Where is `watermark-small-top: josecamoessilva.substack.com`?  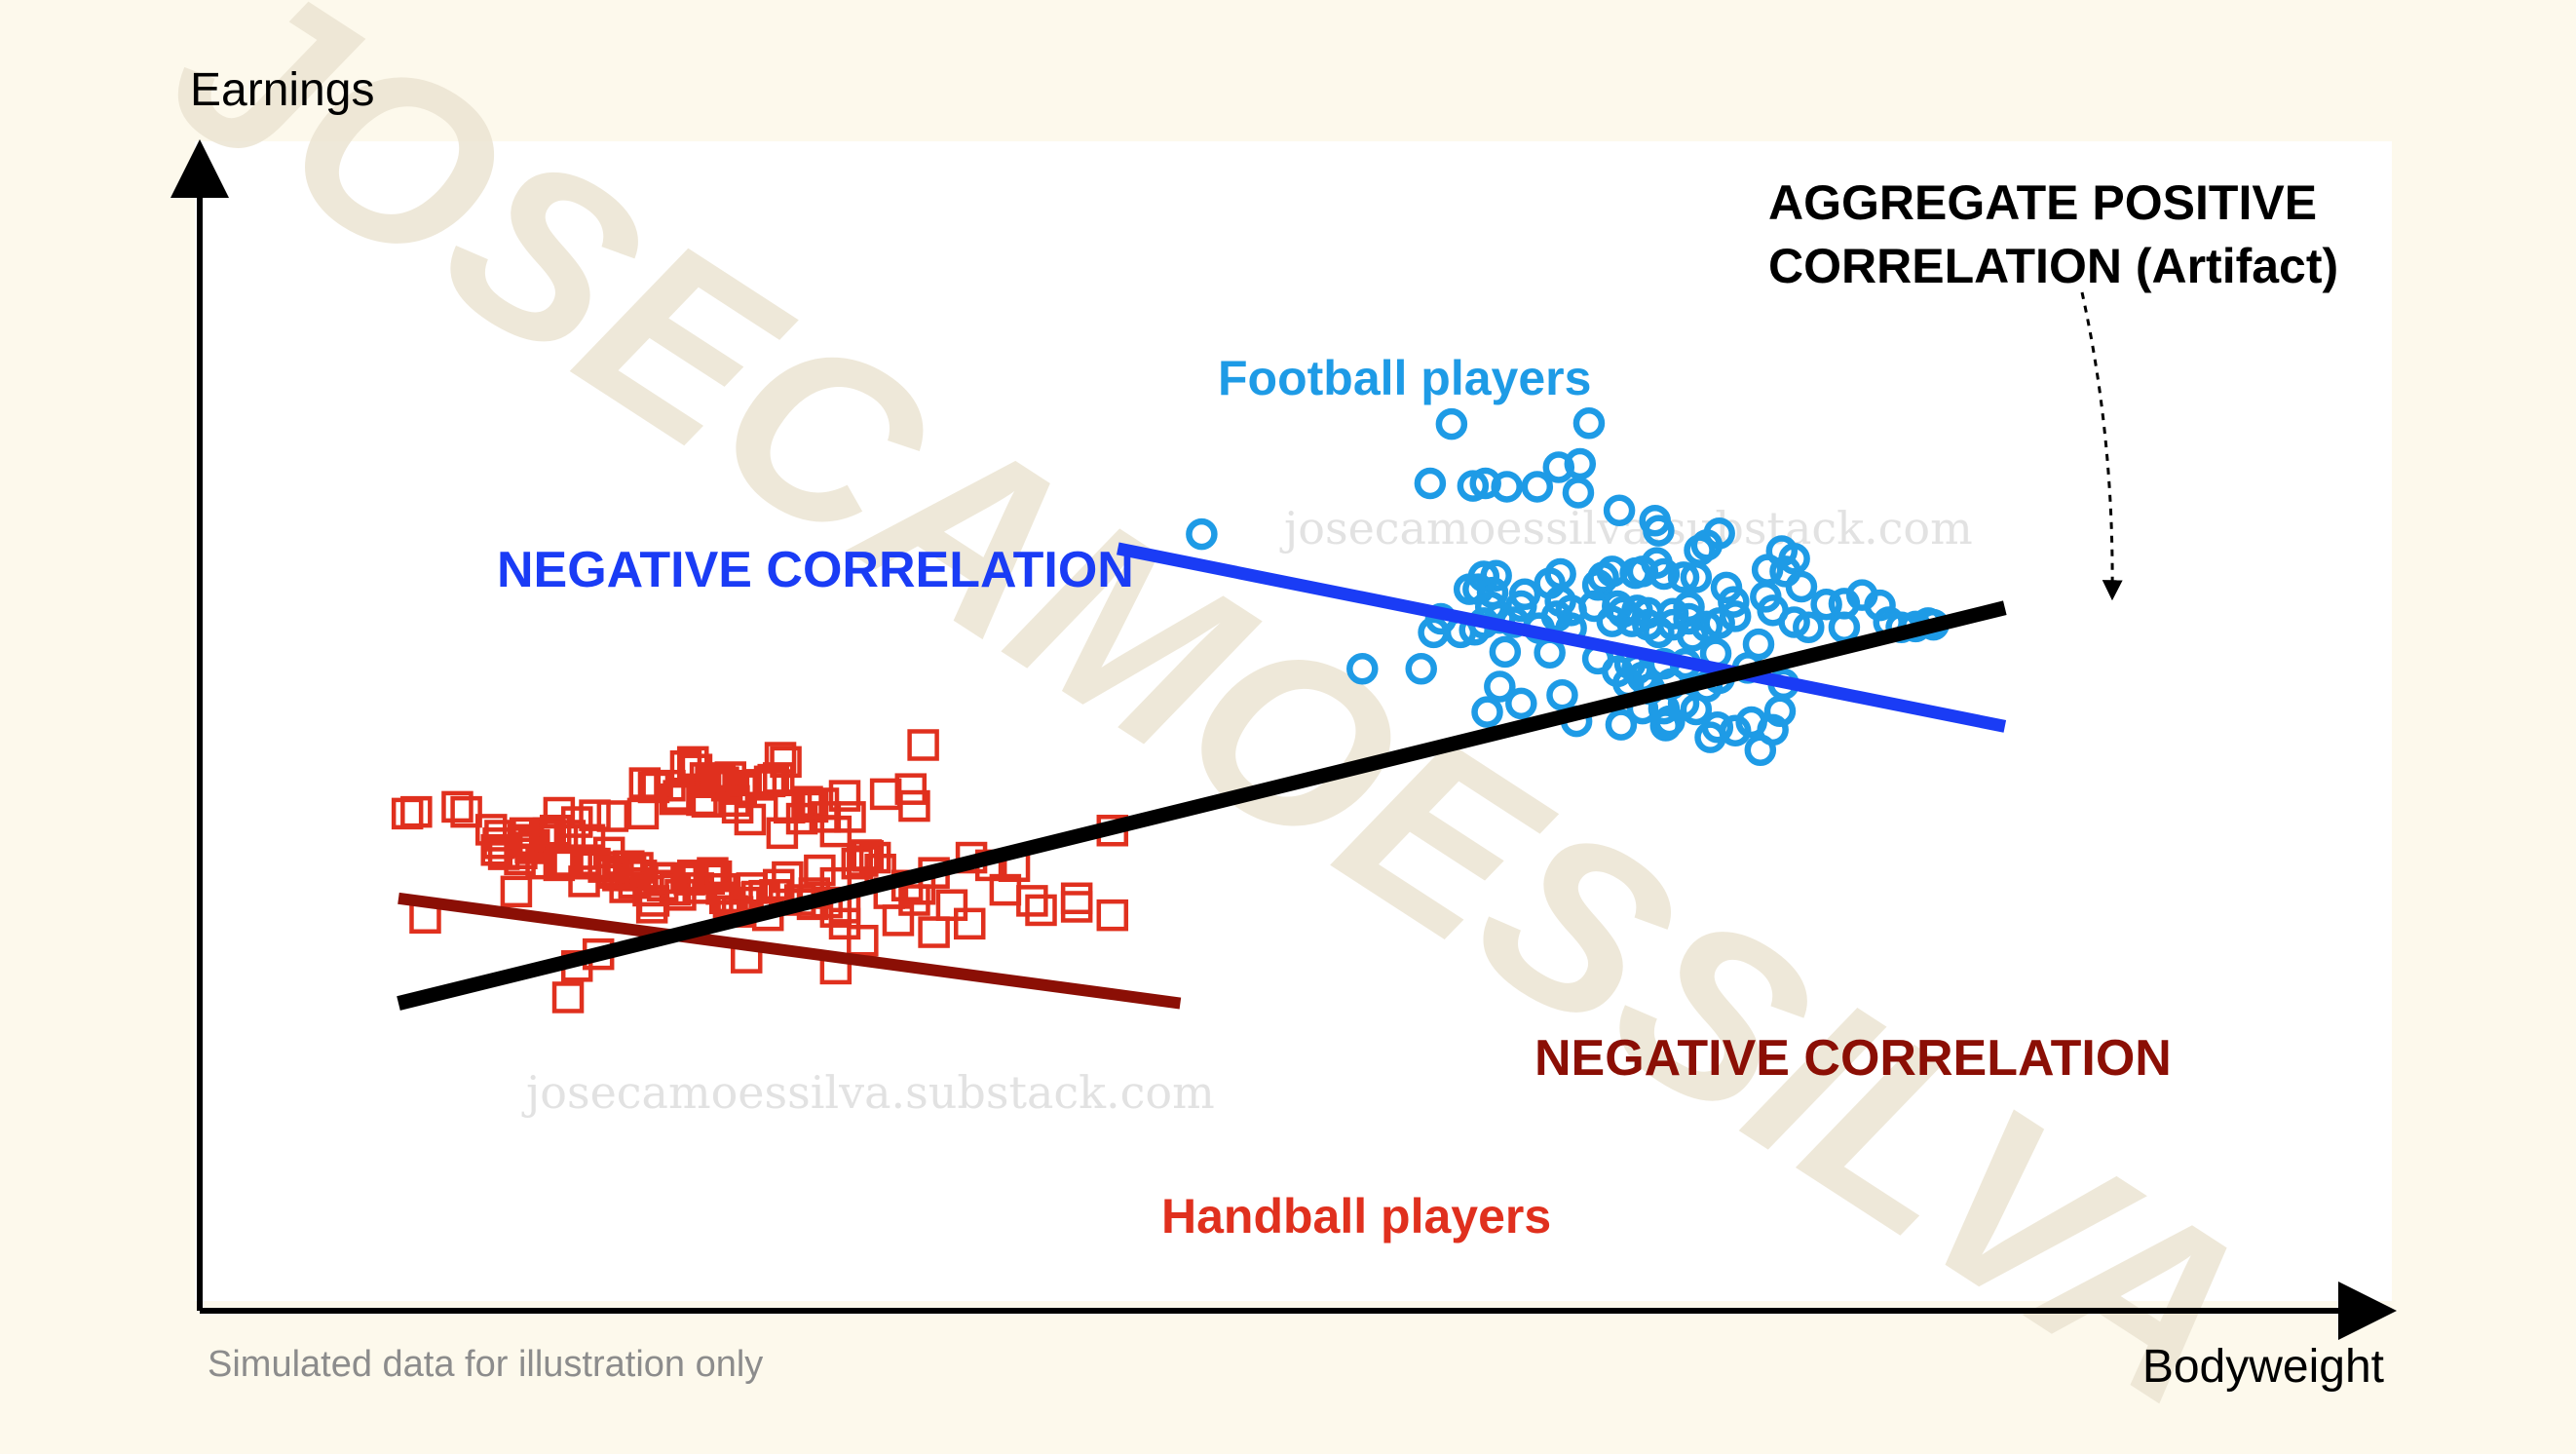 watermark-small-top: josecamoessilva.substack.com is located at coordinates (1626, 528).